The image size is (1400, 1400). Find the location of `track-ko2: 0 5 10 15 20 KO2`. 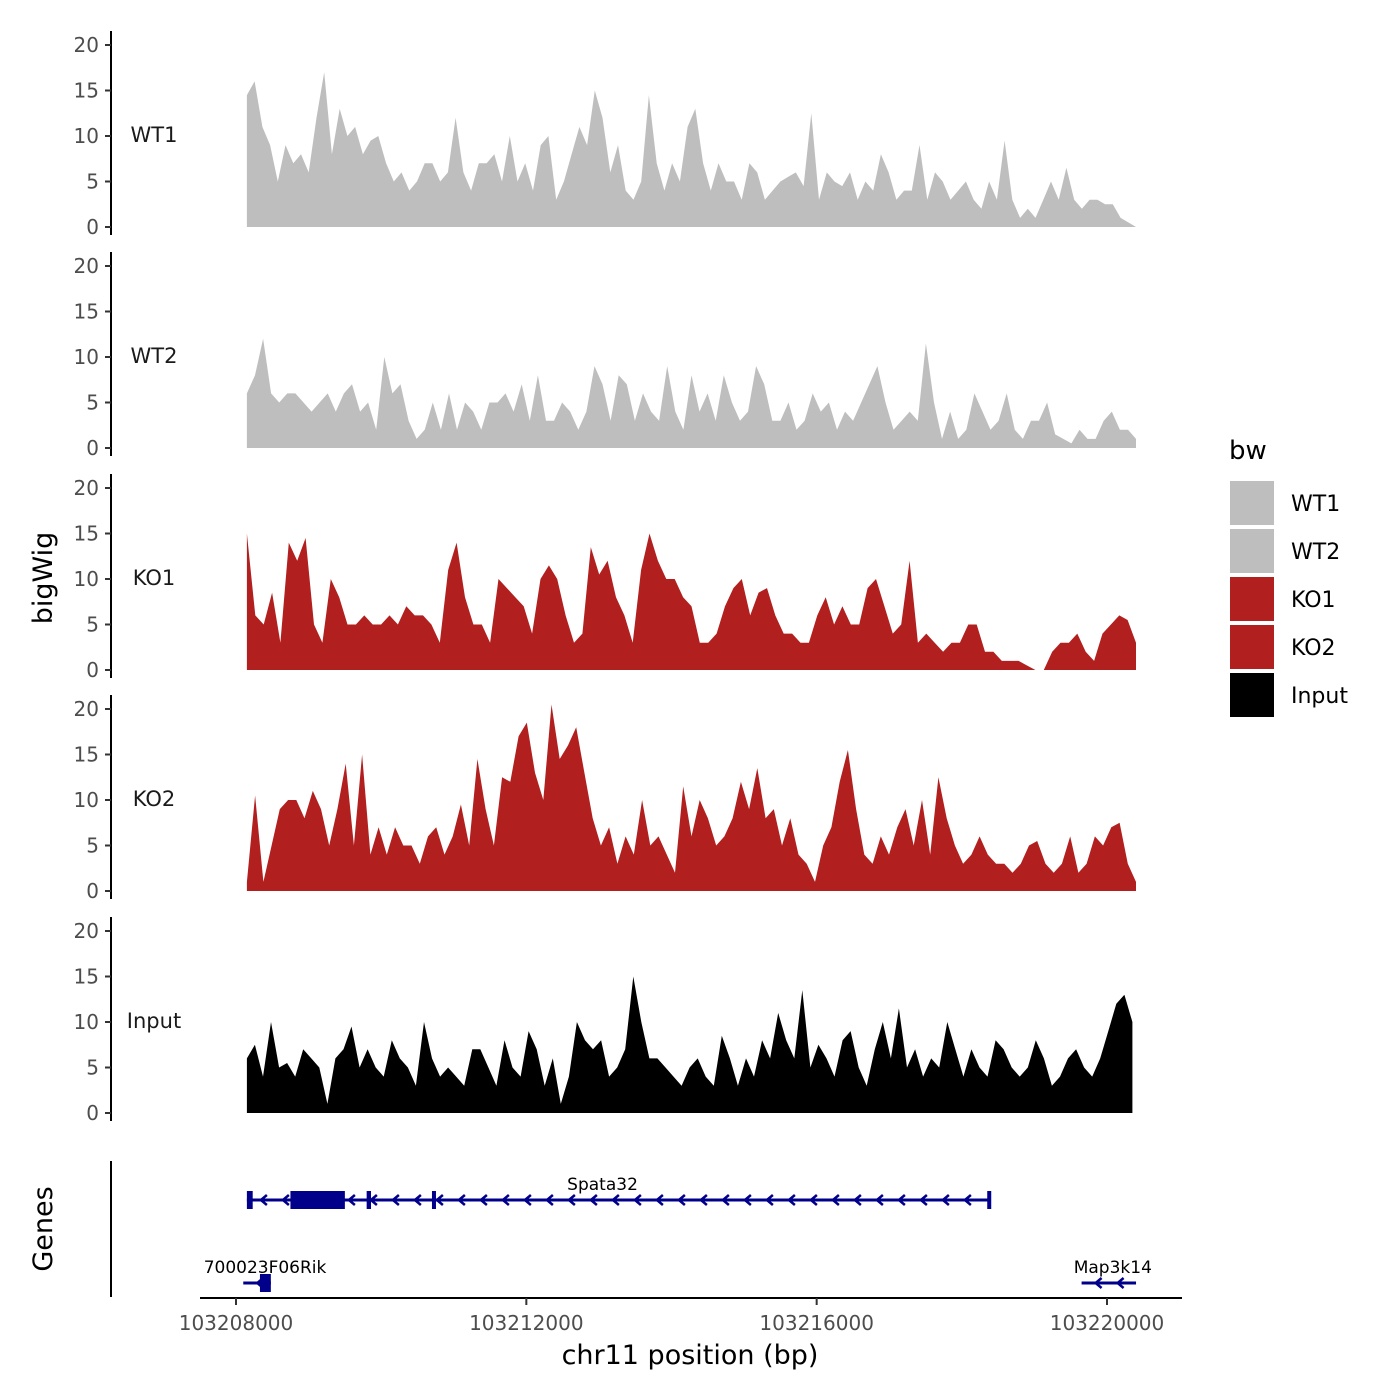

track-ko2: 0 5 10 15 20 KO2 is located at coordinates (605, 799).